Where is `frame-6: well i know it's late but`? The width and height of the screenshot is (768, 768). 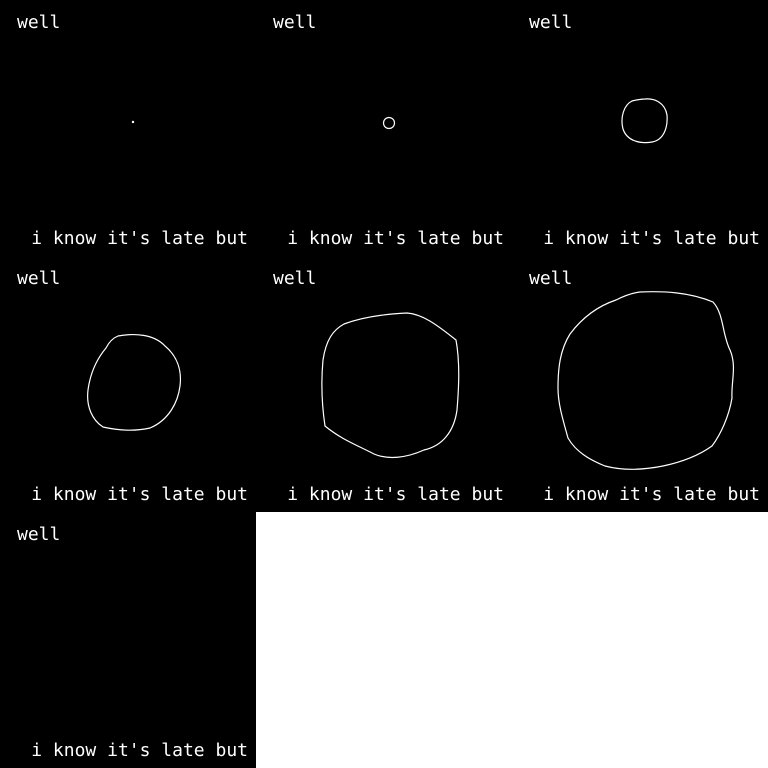
frame-6: well i know it's late but is located at coordinates (640, 384).